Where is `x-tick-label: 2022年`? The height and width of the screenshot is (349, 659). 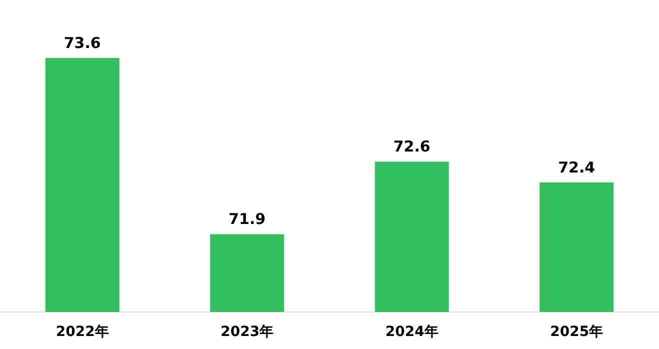
x-tick-label: 2022年 is located at coordinates (82, 332).